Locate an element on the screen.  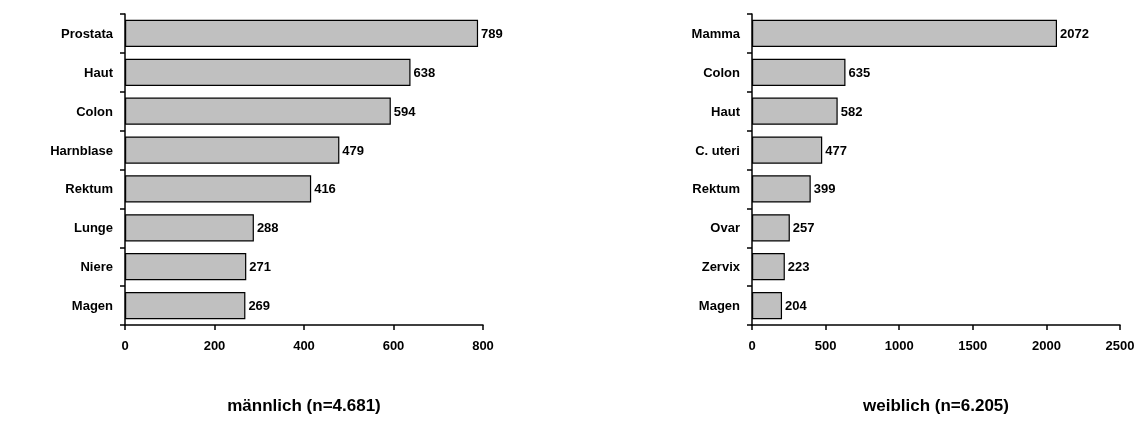
data-label: 477 is located at coordinates (836, 150).